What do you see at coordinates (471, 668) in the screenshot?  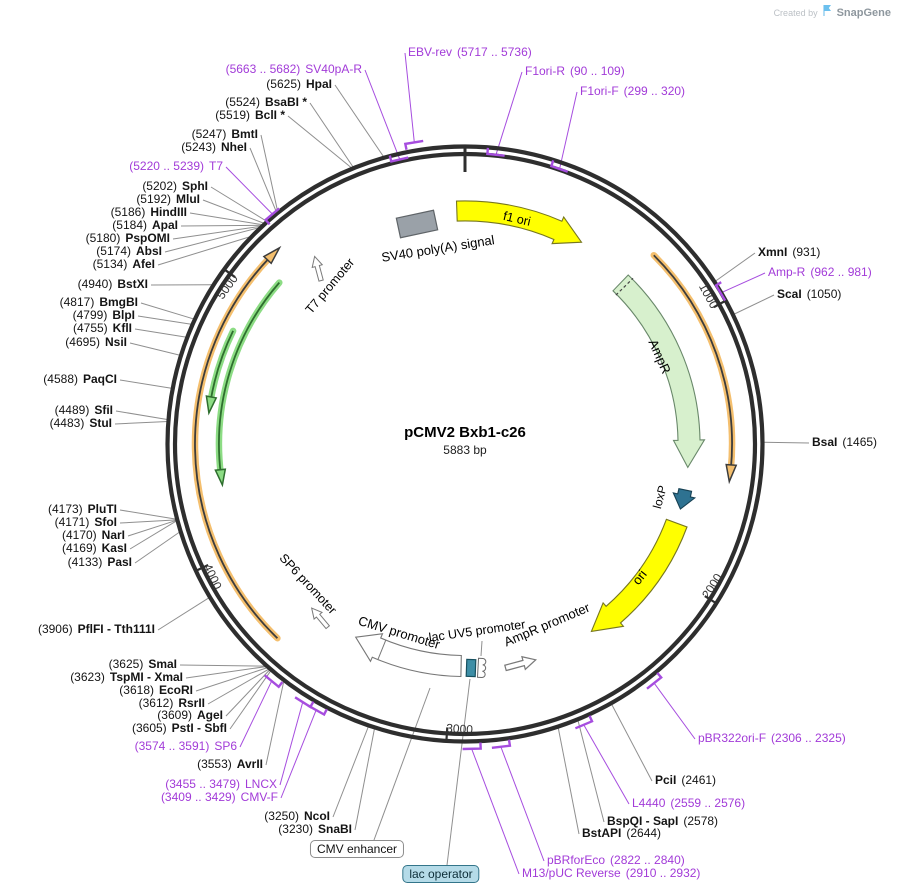 I see `feature-lac-operator` at bounding box center [471, 668].